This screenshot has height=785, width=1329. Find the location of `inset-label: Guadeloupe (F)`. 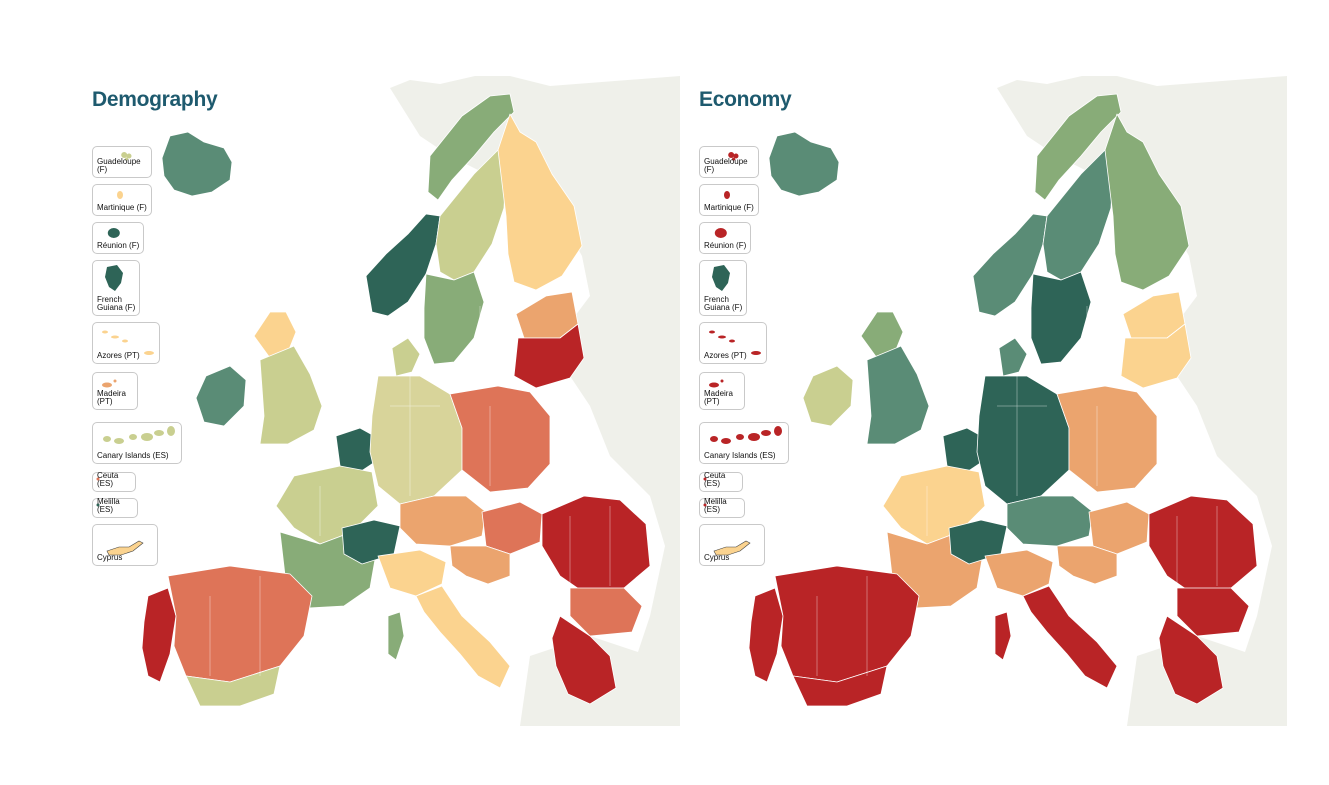

inset-label: Guadeloupe (F) is located at coordinates (726, 165).